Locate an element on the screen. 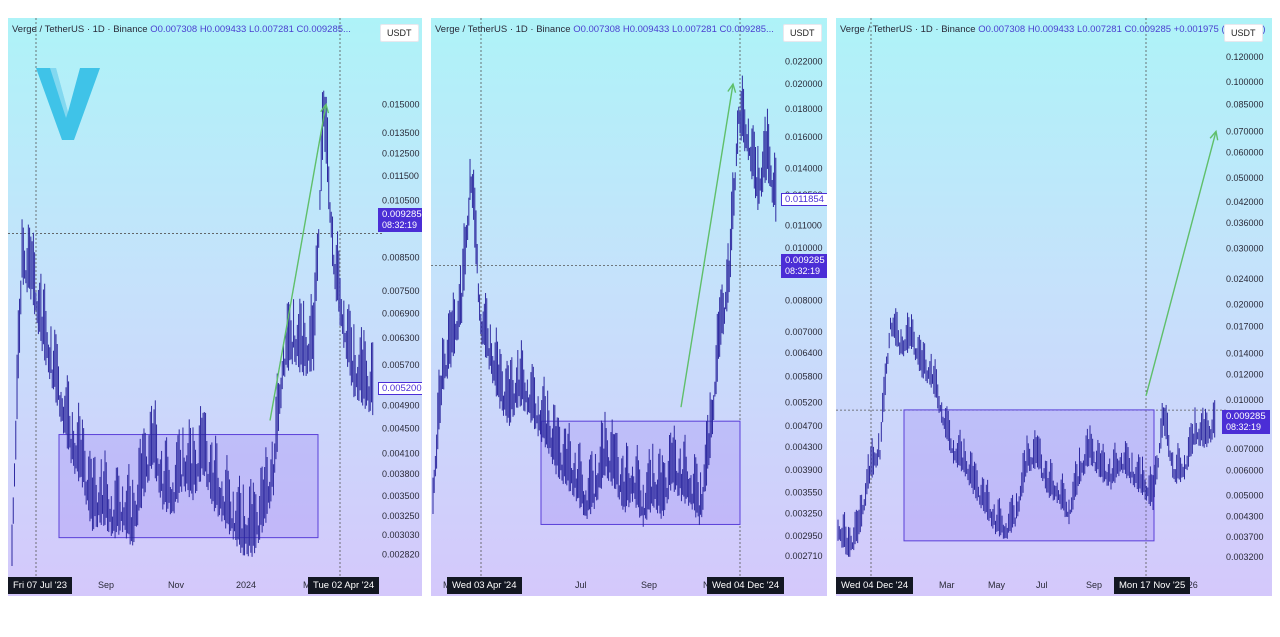  y-tick-label: 0.005000 is located at coordinates (1245, 496).